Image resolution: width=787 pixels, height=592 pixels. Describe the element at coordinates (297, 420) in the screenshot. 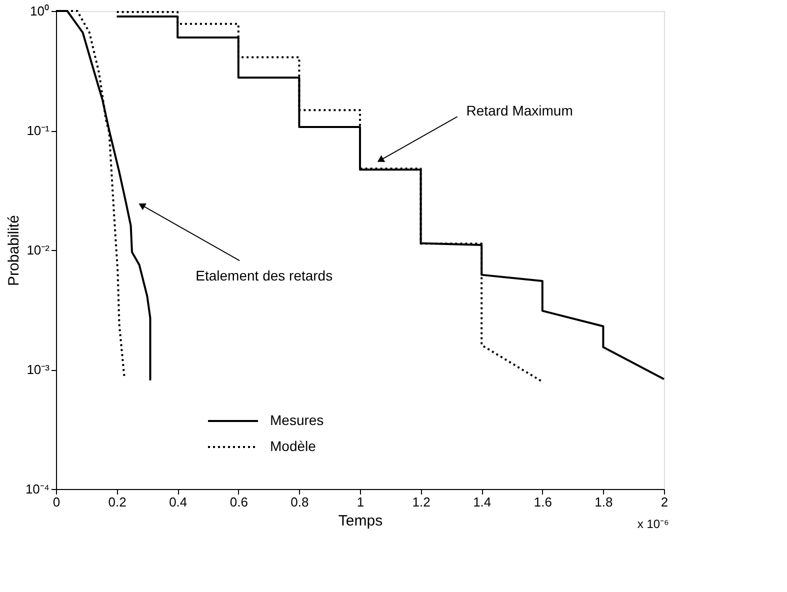

I see `legend-label: Mesures` at that location.